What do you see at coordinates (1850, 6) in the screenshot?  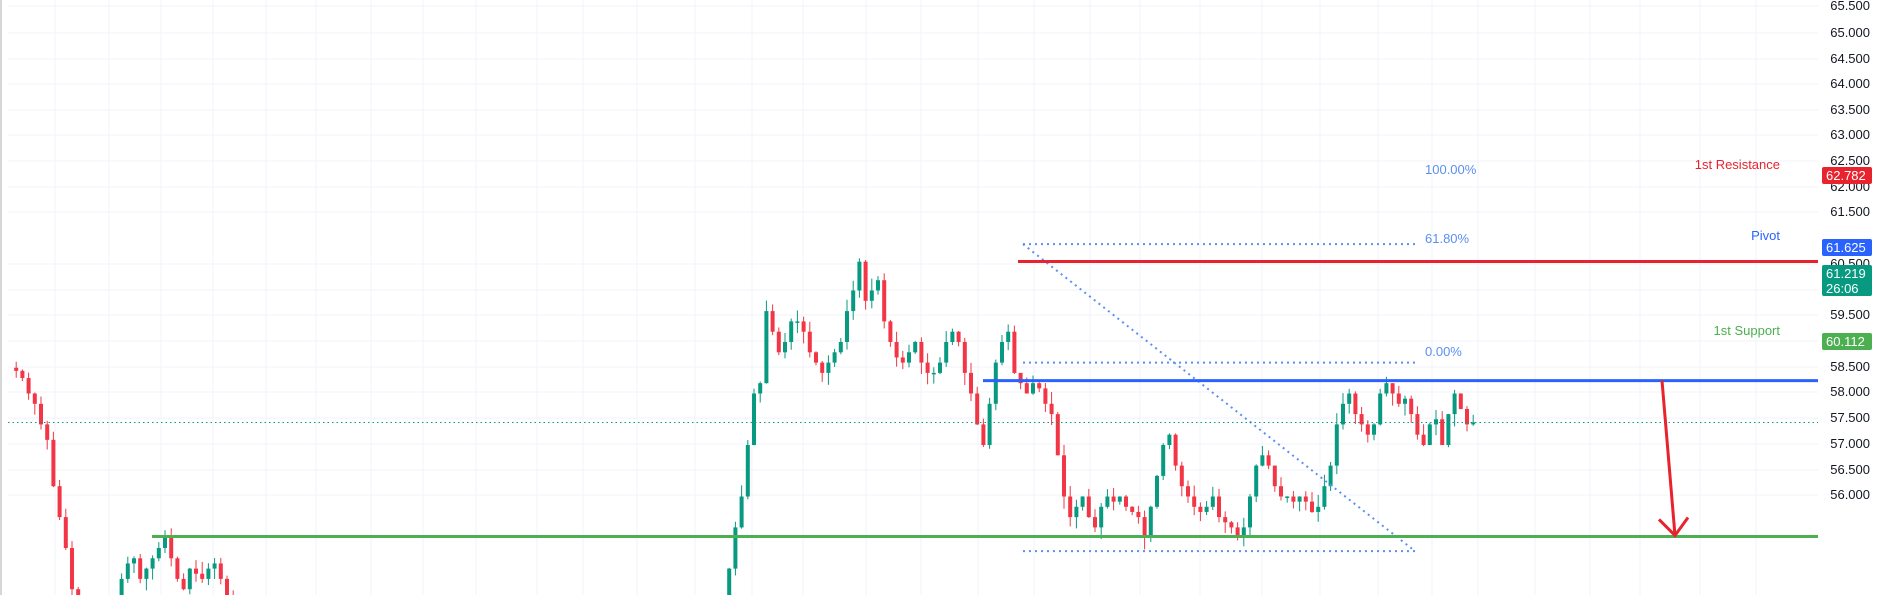 I see `price-axis-tick: 65.500` at bounding box center [1850, 6].